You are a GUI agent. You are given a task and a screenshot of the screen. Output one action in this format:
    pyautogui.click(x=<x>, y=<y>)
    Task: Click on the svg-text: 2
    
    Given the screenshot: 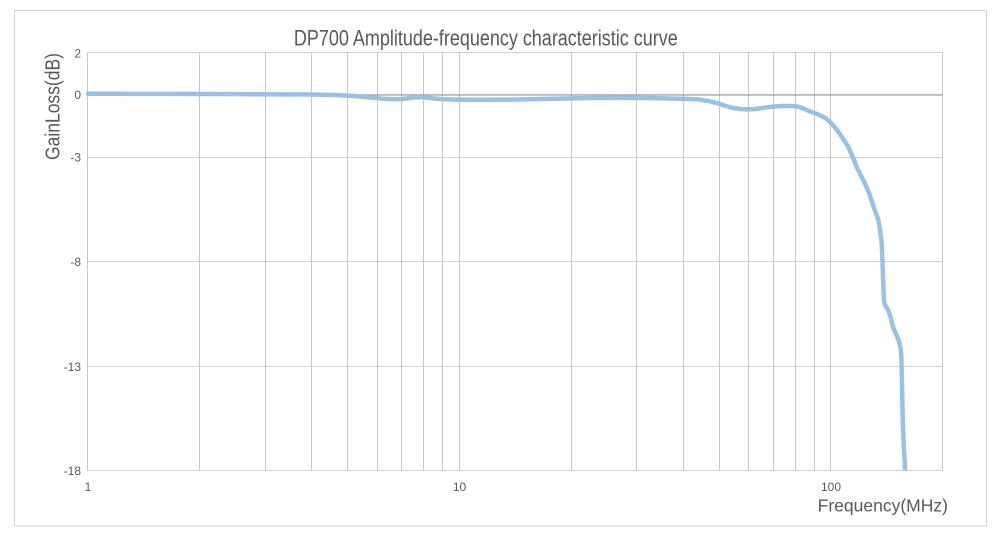 What is the action you would take?
    pyautogui.click(x=77, y=53)
    